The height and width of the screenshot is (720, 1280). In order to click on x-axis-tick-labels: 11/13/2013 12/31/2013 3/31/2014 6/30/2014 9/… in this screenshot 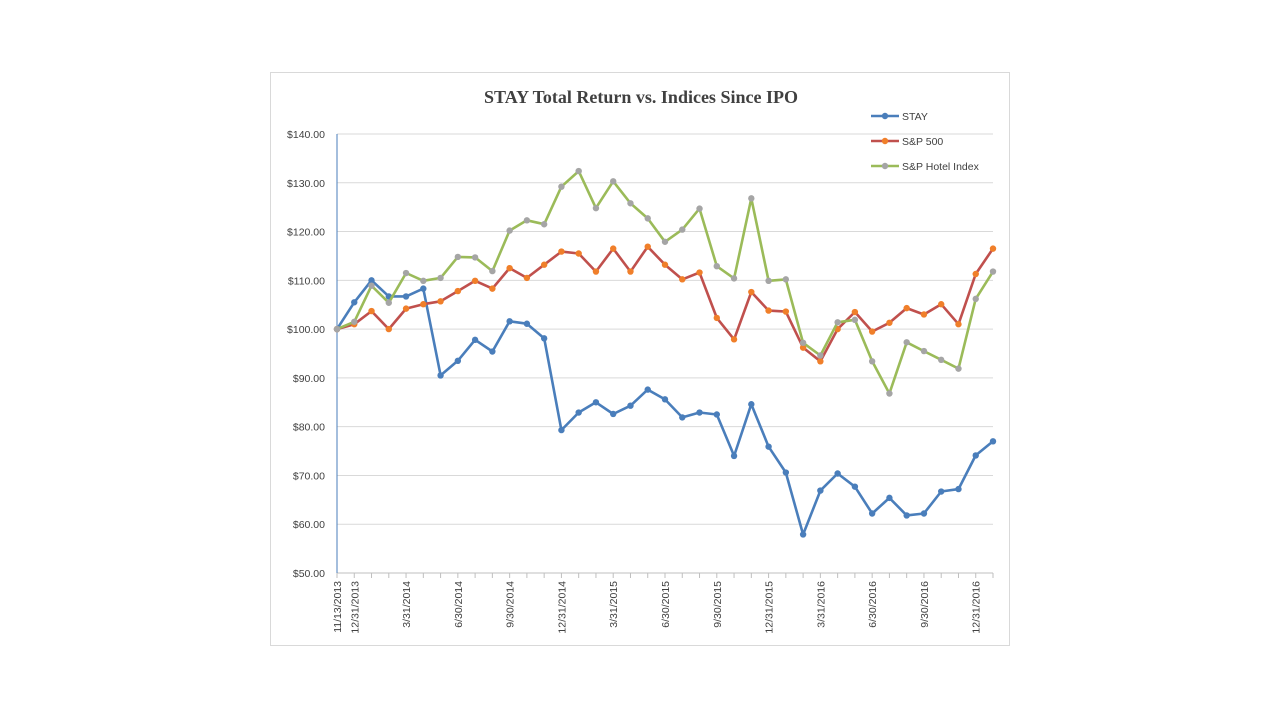, I will do `click(657, 607)`.